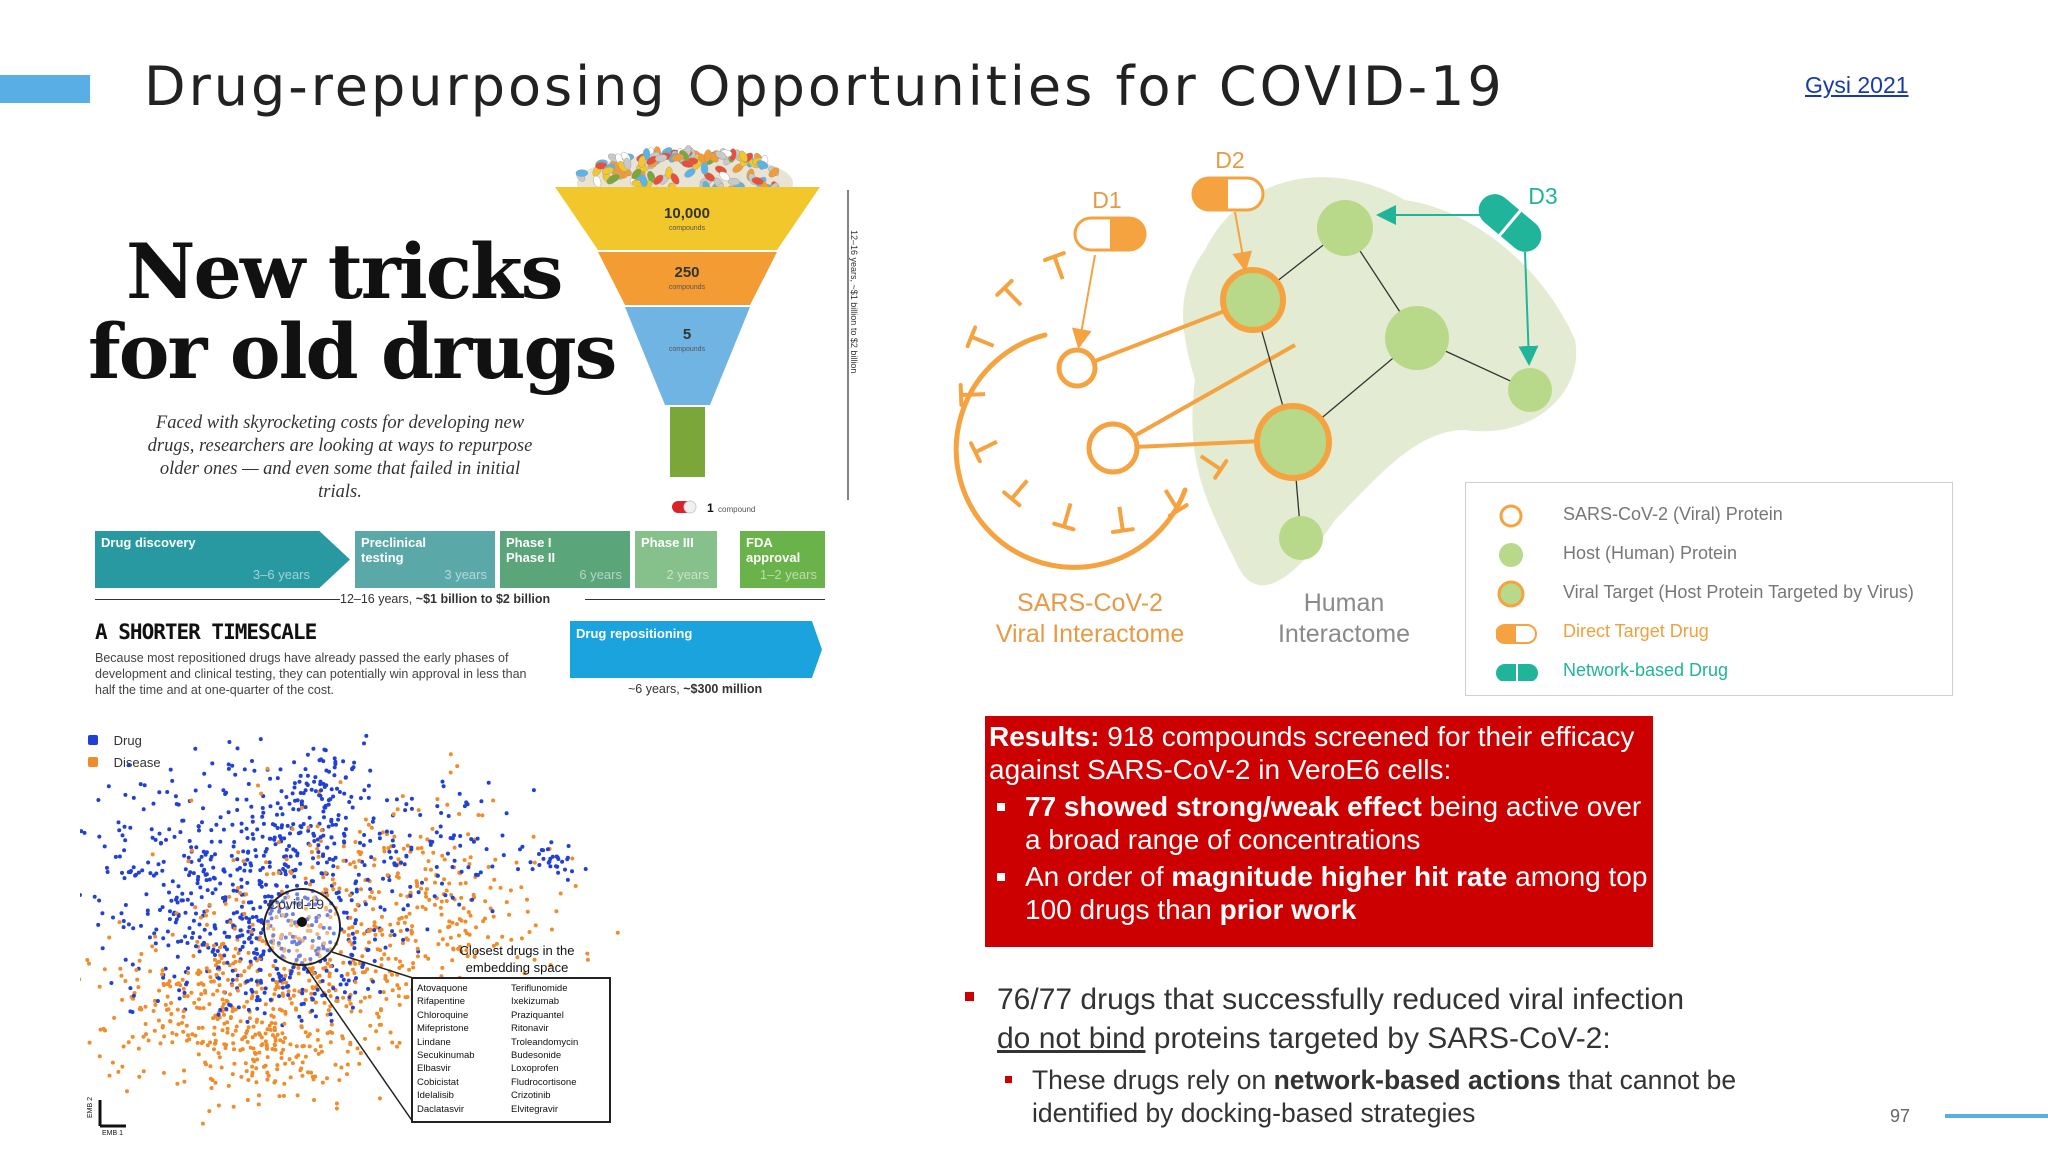  I want to click on legend-host-protein: Host (Human) Protein, so click(1650, 553).